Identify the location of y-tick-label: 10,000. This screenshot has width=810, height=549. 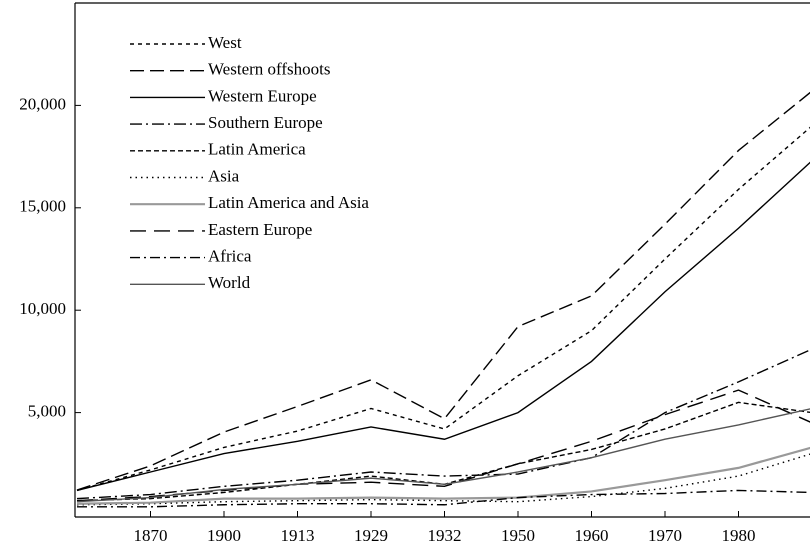
(42, 308).